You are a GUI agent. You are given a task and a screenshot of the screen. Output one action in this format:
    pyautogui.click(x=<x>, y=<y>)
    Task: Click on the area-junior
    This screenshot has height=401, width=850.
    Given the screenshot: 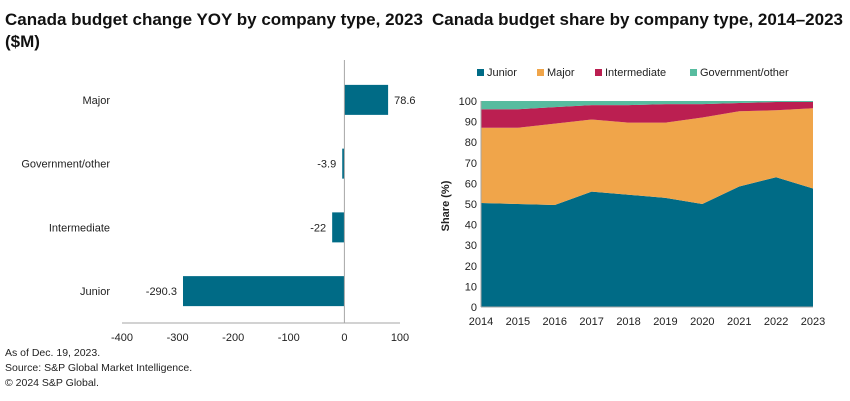 What is the action you would take?
    pyautogui.click(x=647, y=242)
    